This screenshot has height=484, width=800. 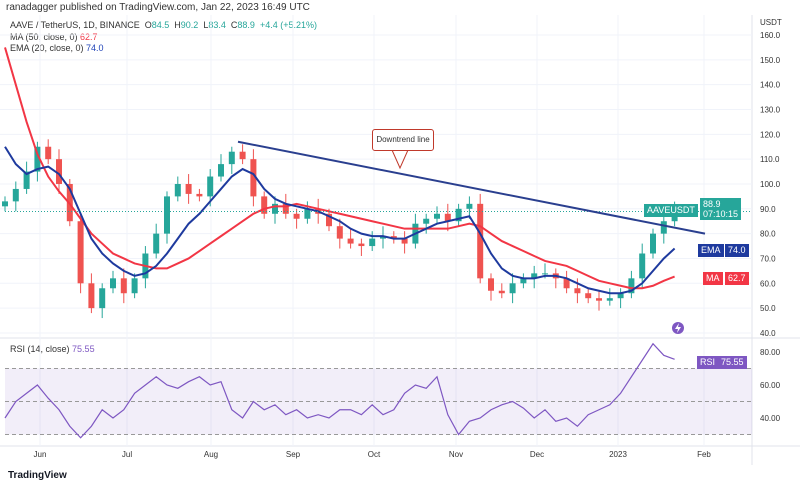 What do you see at coordinates (768, 283) in the screenshot?
I see `price-tick-label: 60.0` at bounding box center [768, 283].